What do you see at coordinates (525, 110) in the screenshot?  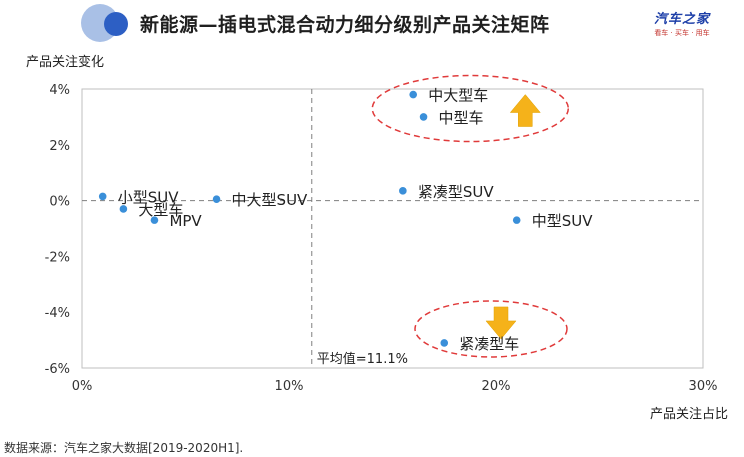 I see `arrow-up-icon` at bounding box center [525, 110].